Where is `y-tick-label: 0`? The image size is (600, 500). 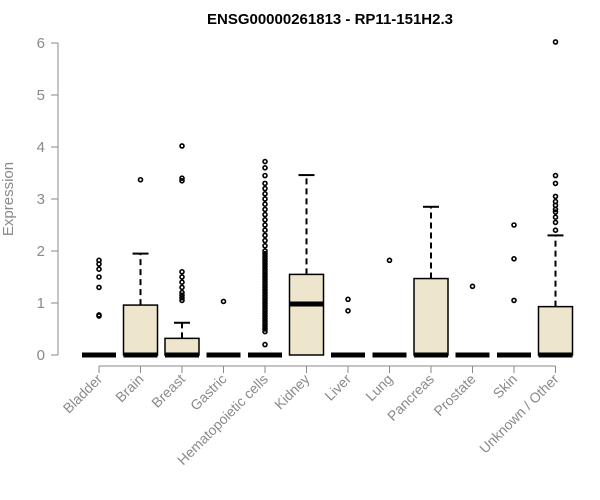 y-tick-label: 0 is located at coordinates (41, 355).